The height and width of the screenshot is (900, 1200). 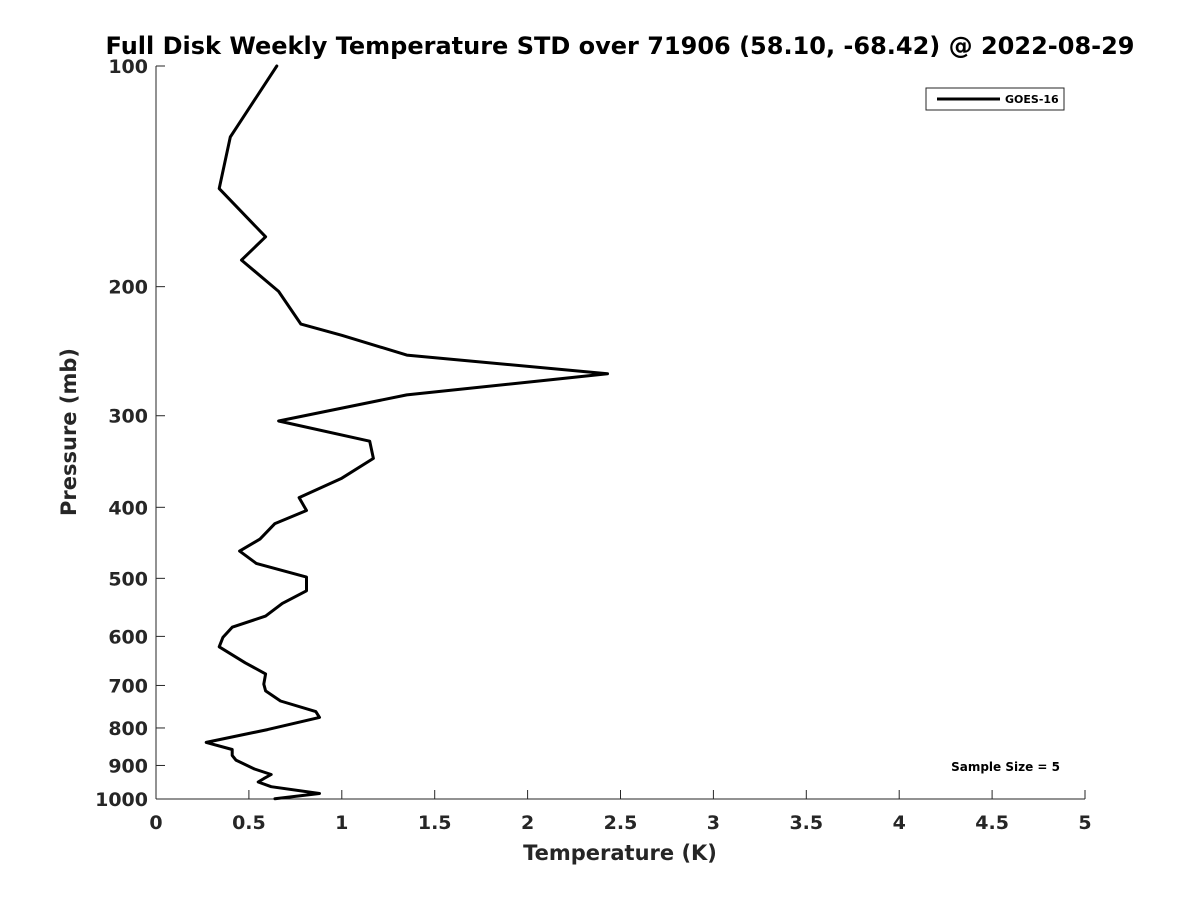 I want to click on x-ticks: 0 0.5 1 1.5 2 2.5 3 3.5 4 4.5 5, so click(x=620, y=812).